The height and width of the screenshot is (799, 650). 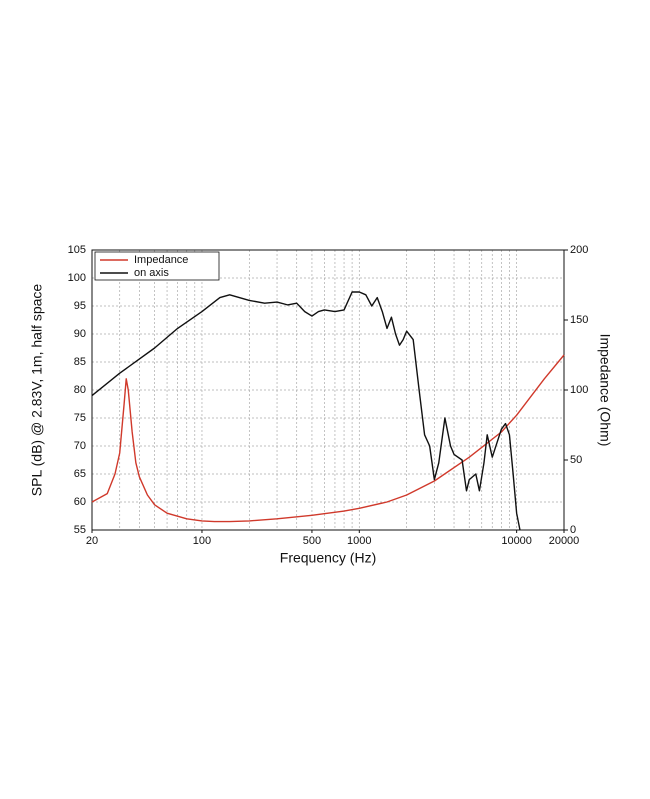 What do you see at coordinates (80, 306) in the screenshot?
I see `y-tick-label: 95` at bounding box center [80, 306].